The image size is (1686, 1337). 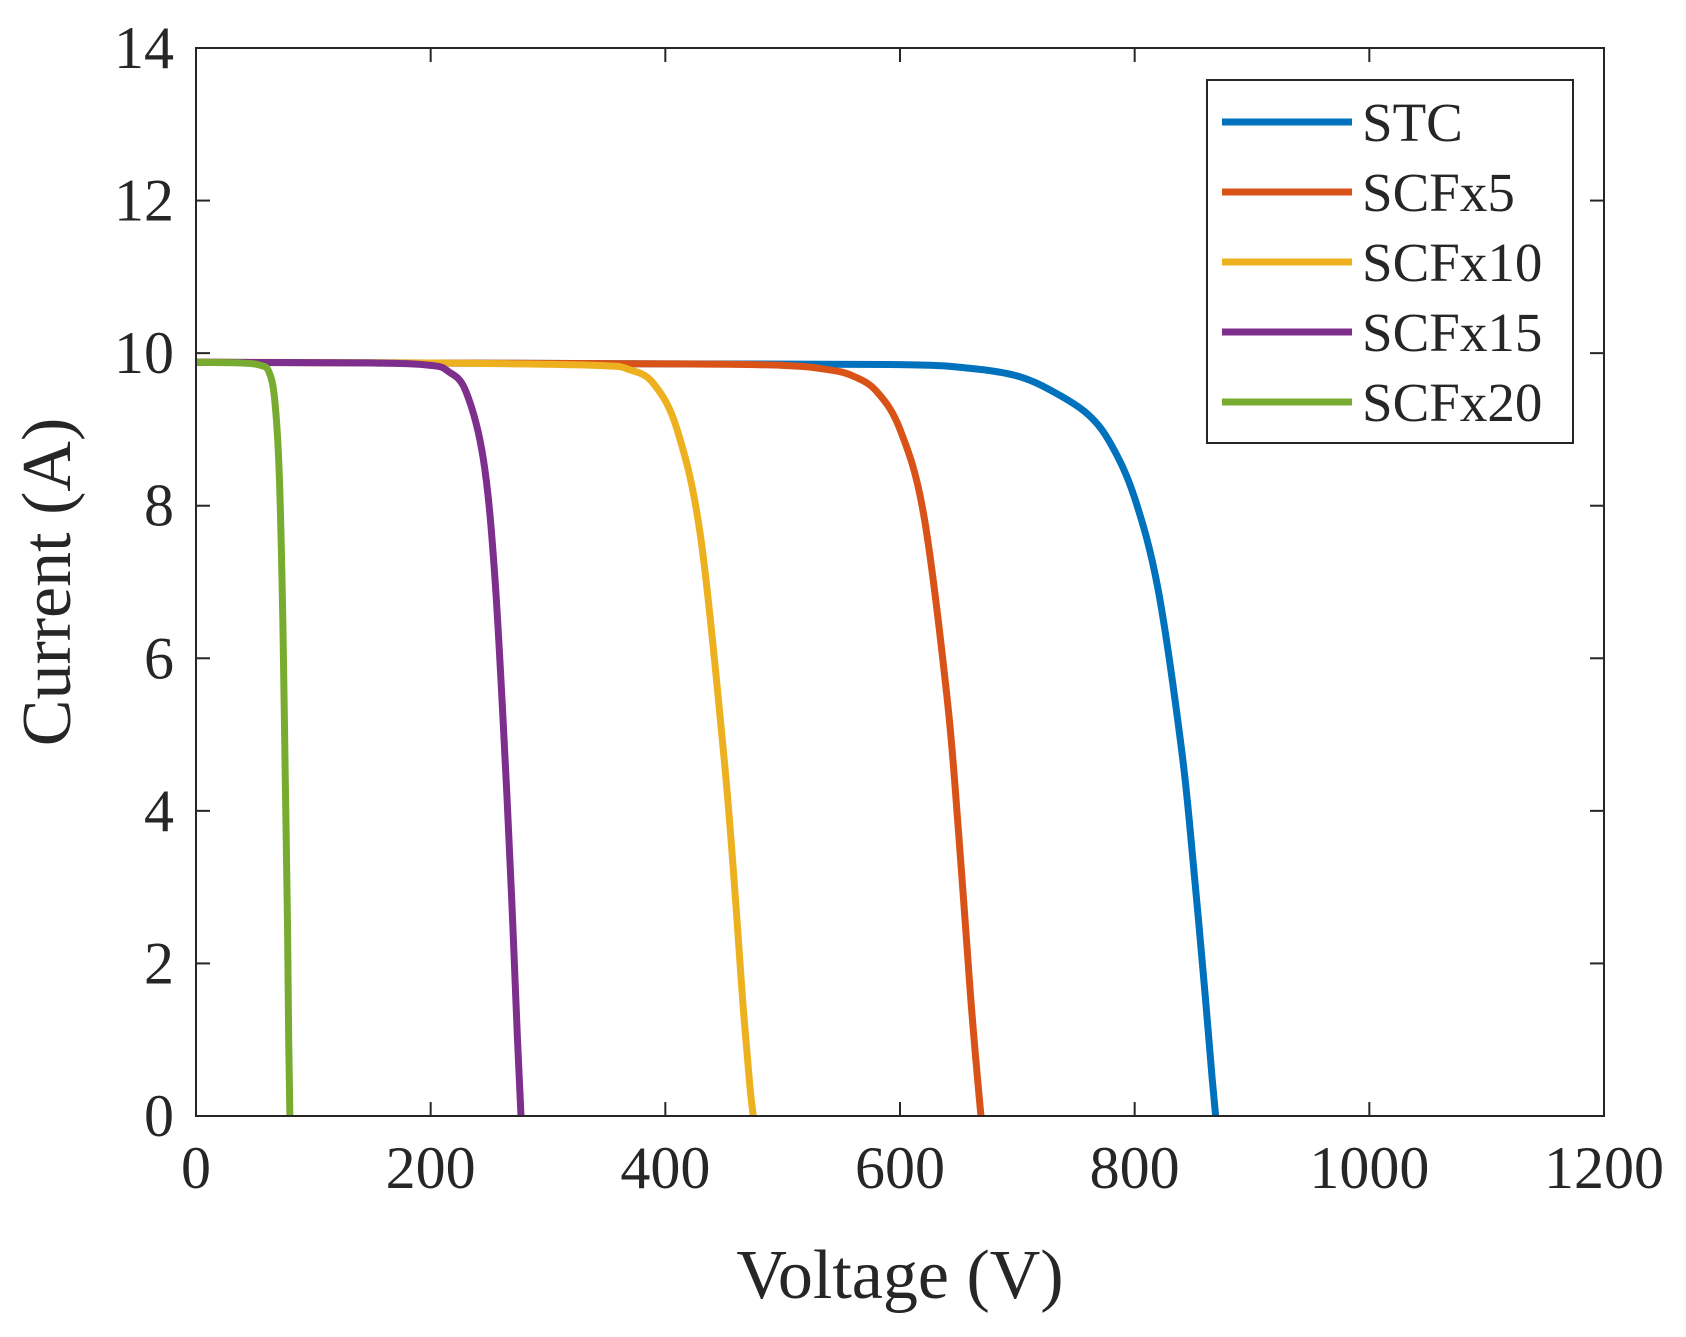 I want to click on series-line-scfx20, so click(x=244, y=737).